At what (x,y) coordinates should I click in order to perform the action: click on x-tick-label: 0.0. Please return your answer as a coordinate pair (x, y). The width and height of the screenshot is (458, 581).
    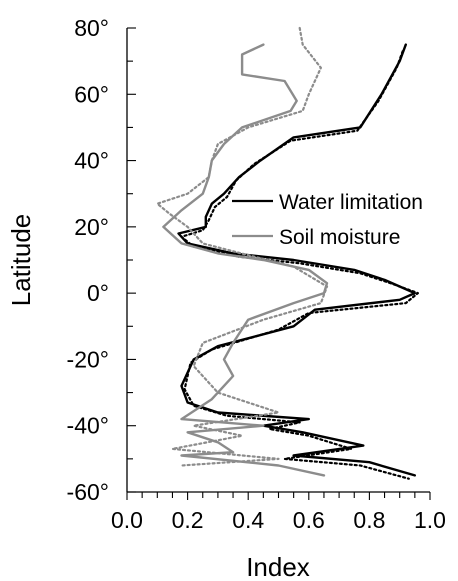
    Looking at the image, I should click on (127, 520).